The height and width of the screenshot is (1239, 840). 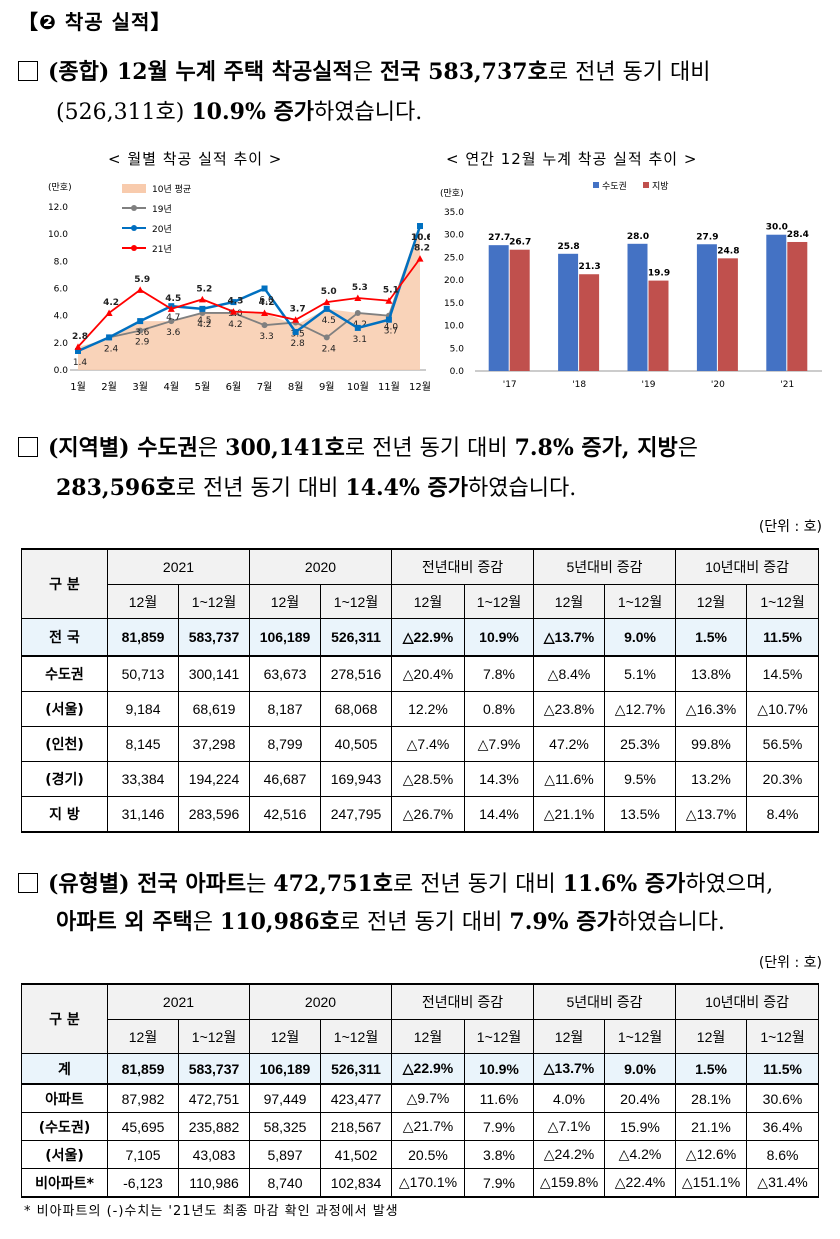 I want to click on text-run: 283,596호, so click(x=116, y=488).